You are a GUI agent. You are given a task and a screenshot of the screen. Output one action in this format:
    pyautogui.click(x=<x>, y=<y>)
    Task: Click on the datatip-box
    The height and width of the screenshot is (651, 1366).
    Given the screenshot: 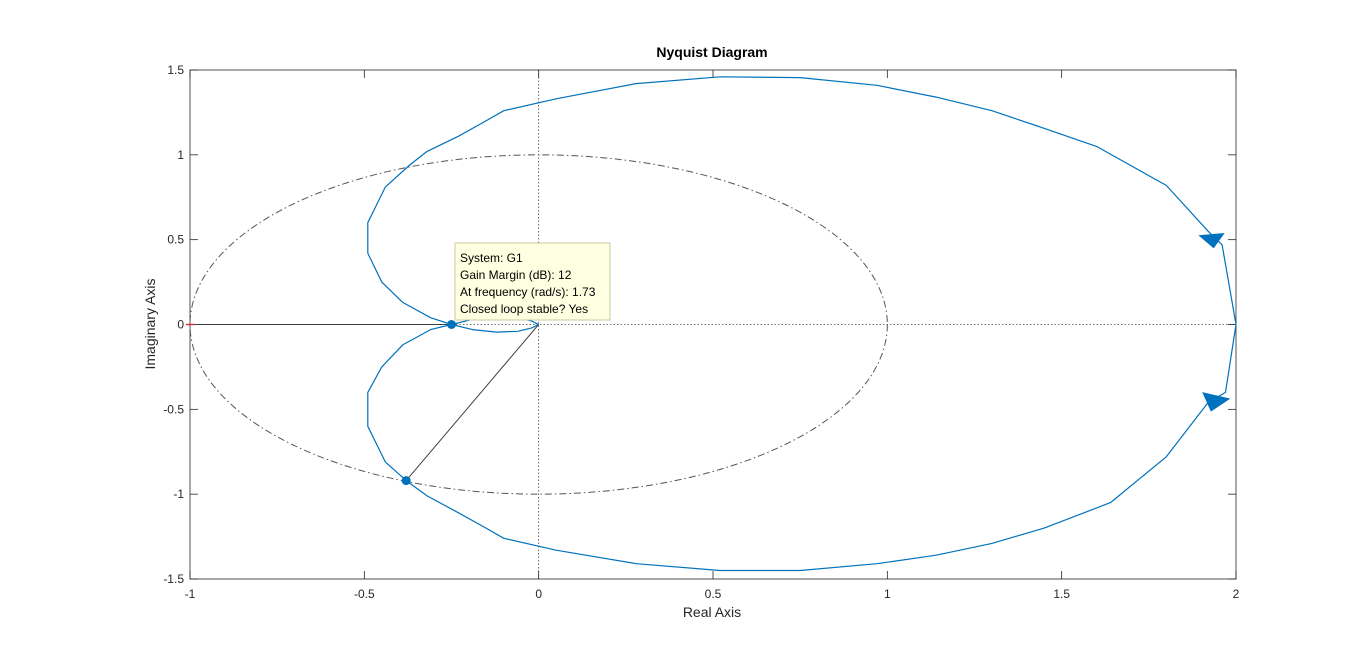 What is the action you would take?
    pyautogui.click(x=532, y=281)
    